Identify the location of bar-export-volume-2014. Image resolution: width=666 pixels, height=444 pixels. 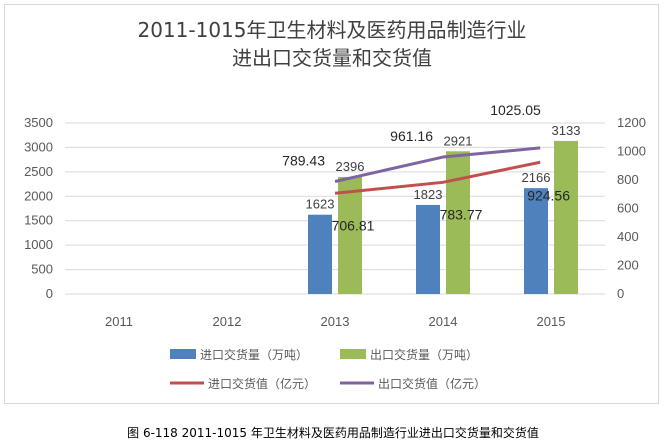
(458, 222).